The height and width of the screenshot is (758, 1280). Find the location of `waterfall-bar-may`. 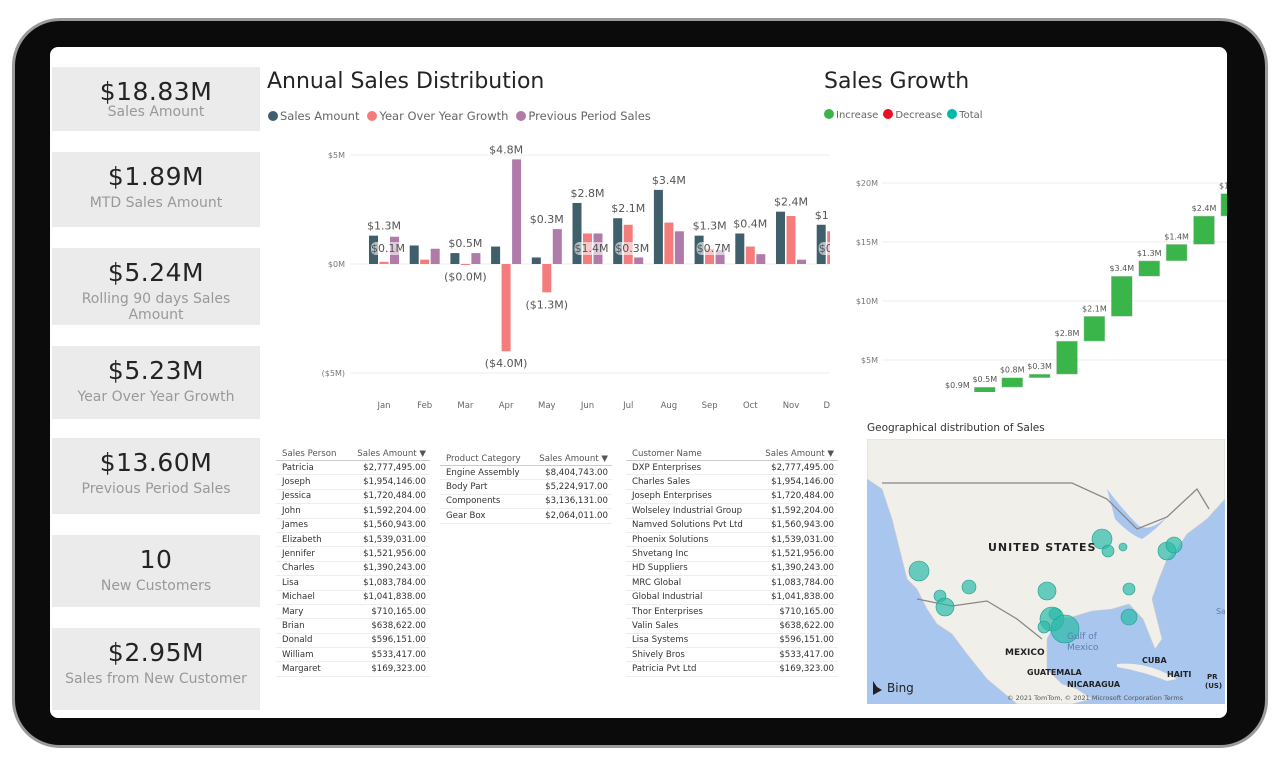

waterfall-bar-may is located at coordinates (1039, 375).